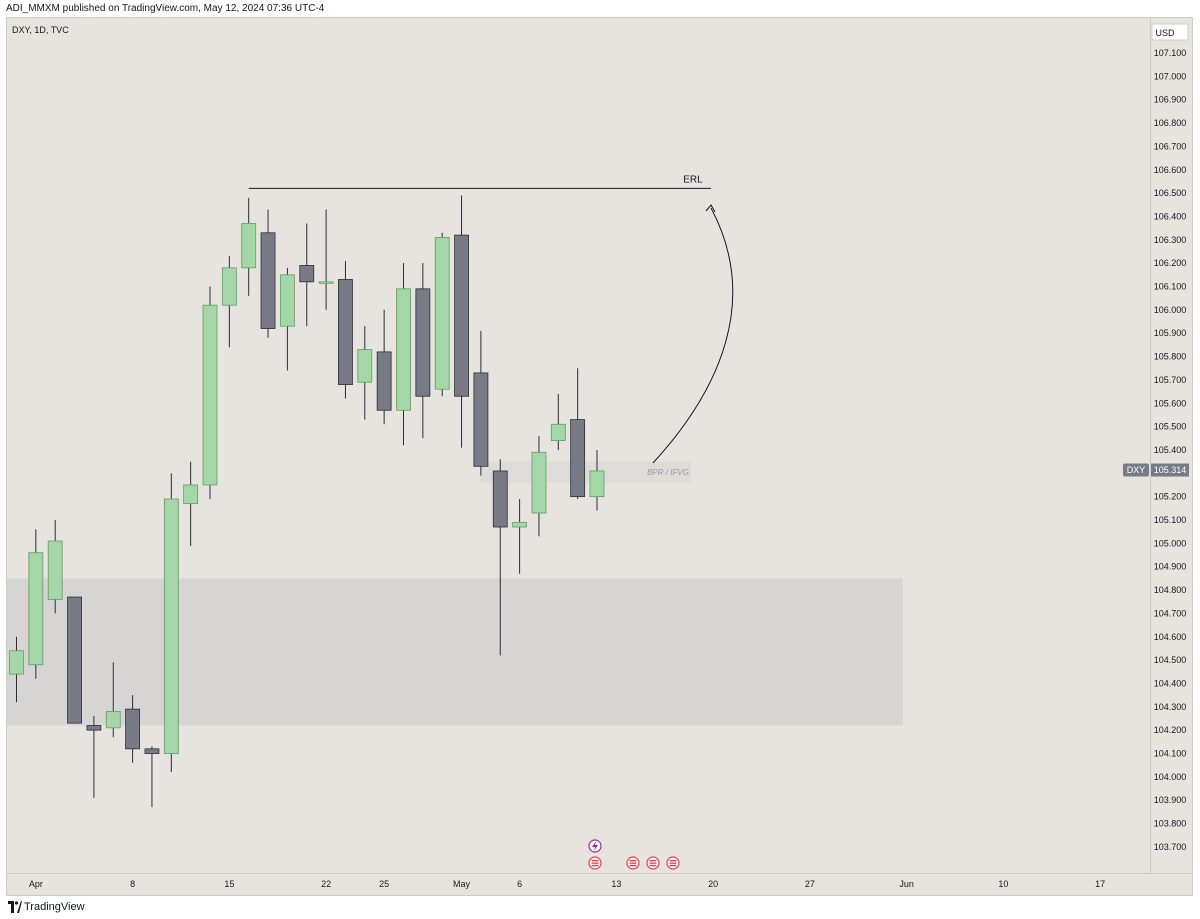 The image size is (1200, 919). I want to click on time-tick-label: Jun, so click(906, 884).